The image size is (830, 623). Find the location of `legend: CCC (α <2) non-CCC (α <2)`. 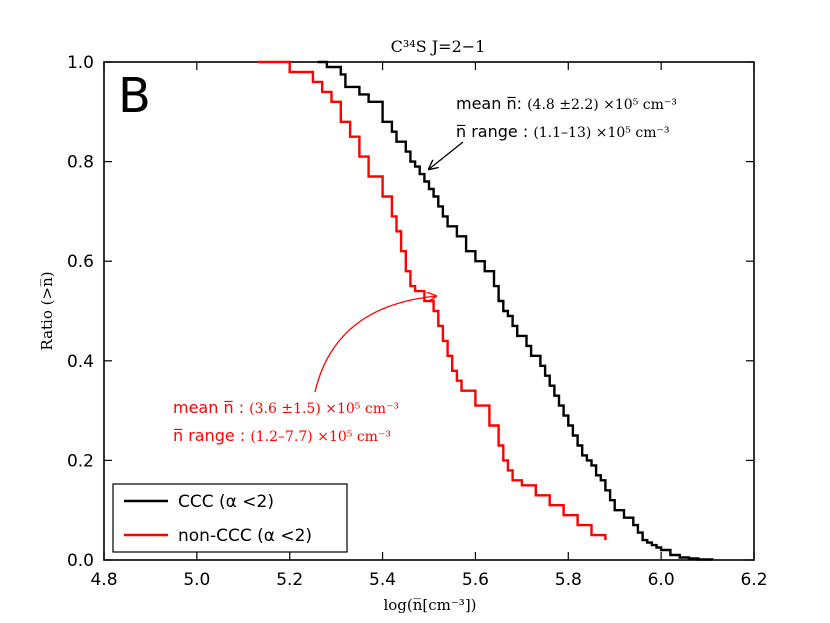

legend: CCC (α <2) non-CCC (α <2) is located at coordinates (230, 518).